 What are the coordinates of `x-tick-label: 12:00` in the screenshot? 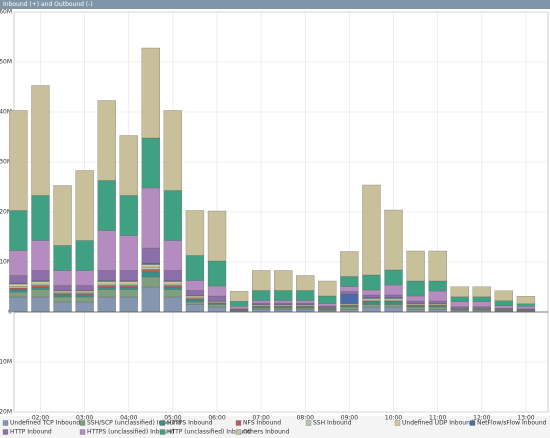 It's located at (481, 418).